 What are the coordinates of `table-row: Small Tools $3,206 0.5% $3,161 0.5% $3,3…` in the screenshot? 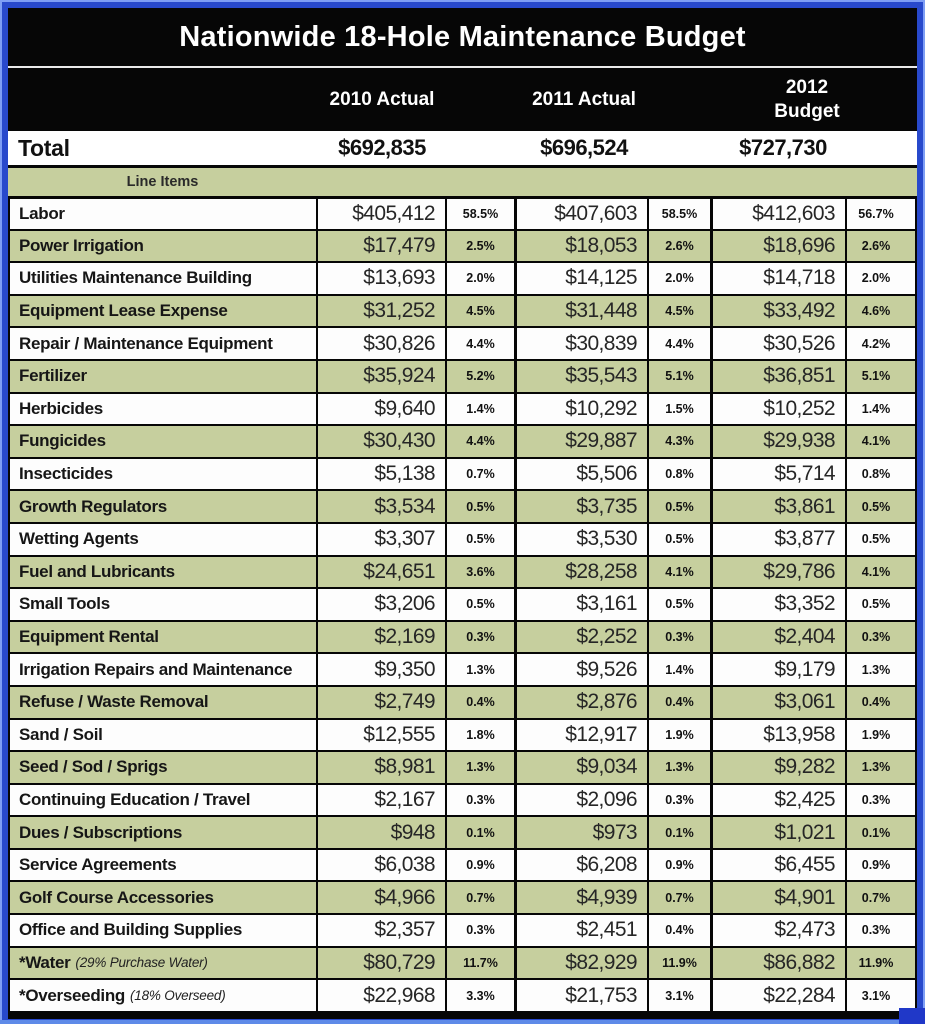 It's located at (462, 603).